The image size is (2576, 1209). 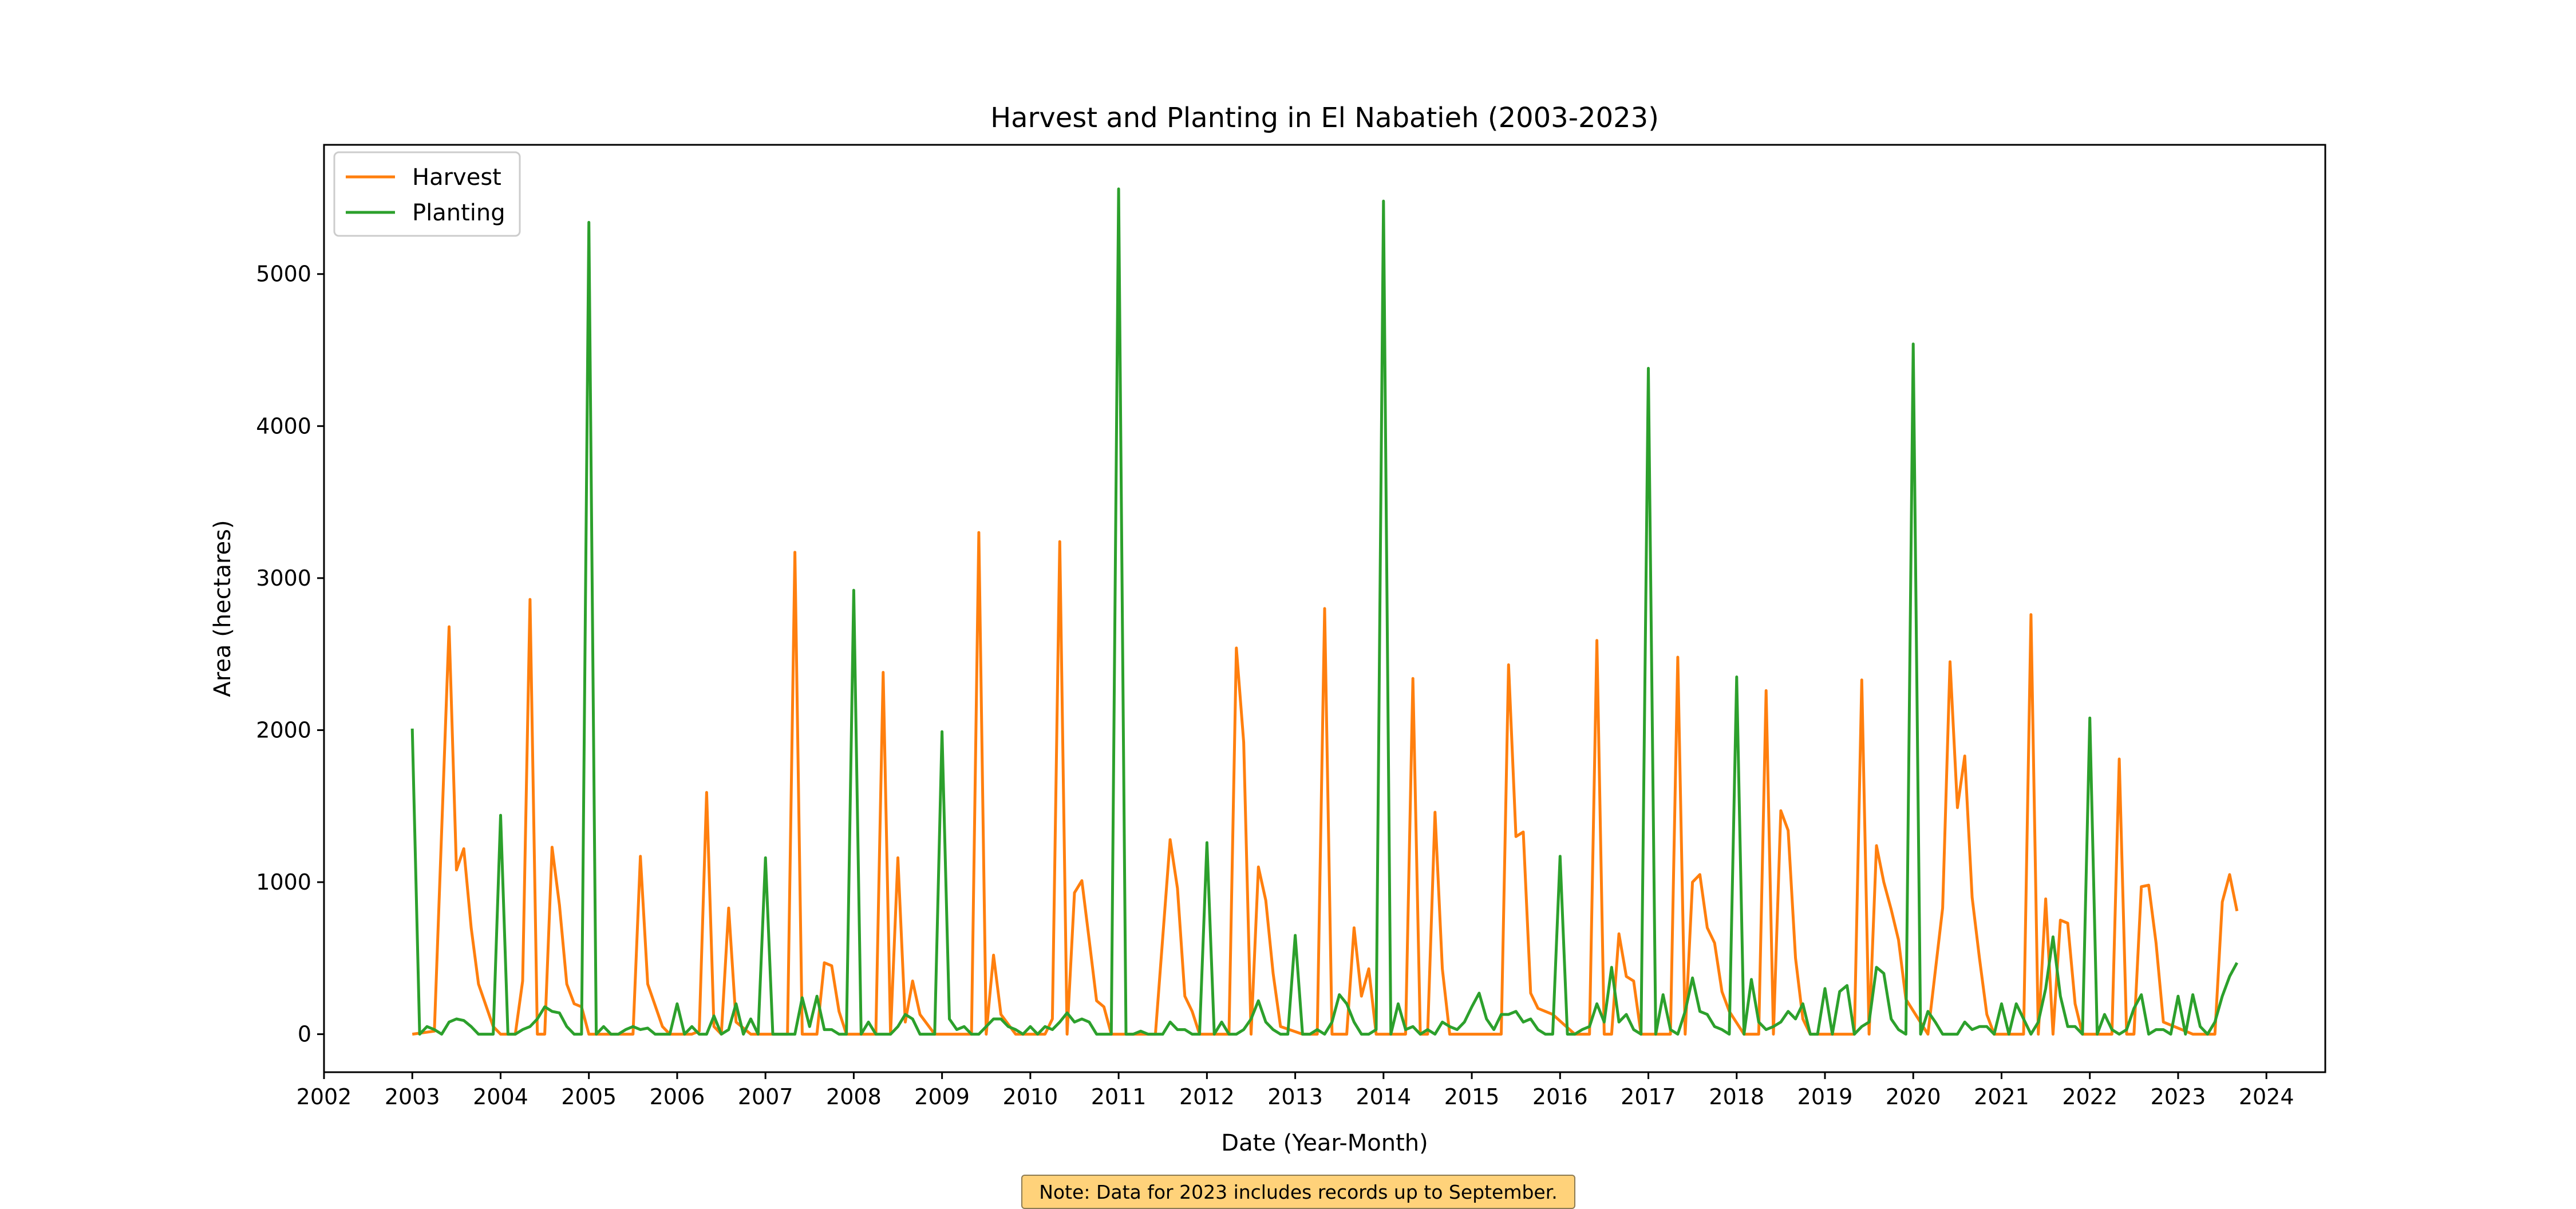 What do you see at coordinates (1560, 1096) in the screenshot?
I see `x-tick-label: 2016` at bounding box center [1560, 1096].